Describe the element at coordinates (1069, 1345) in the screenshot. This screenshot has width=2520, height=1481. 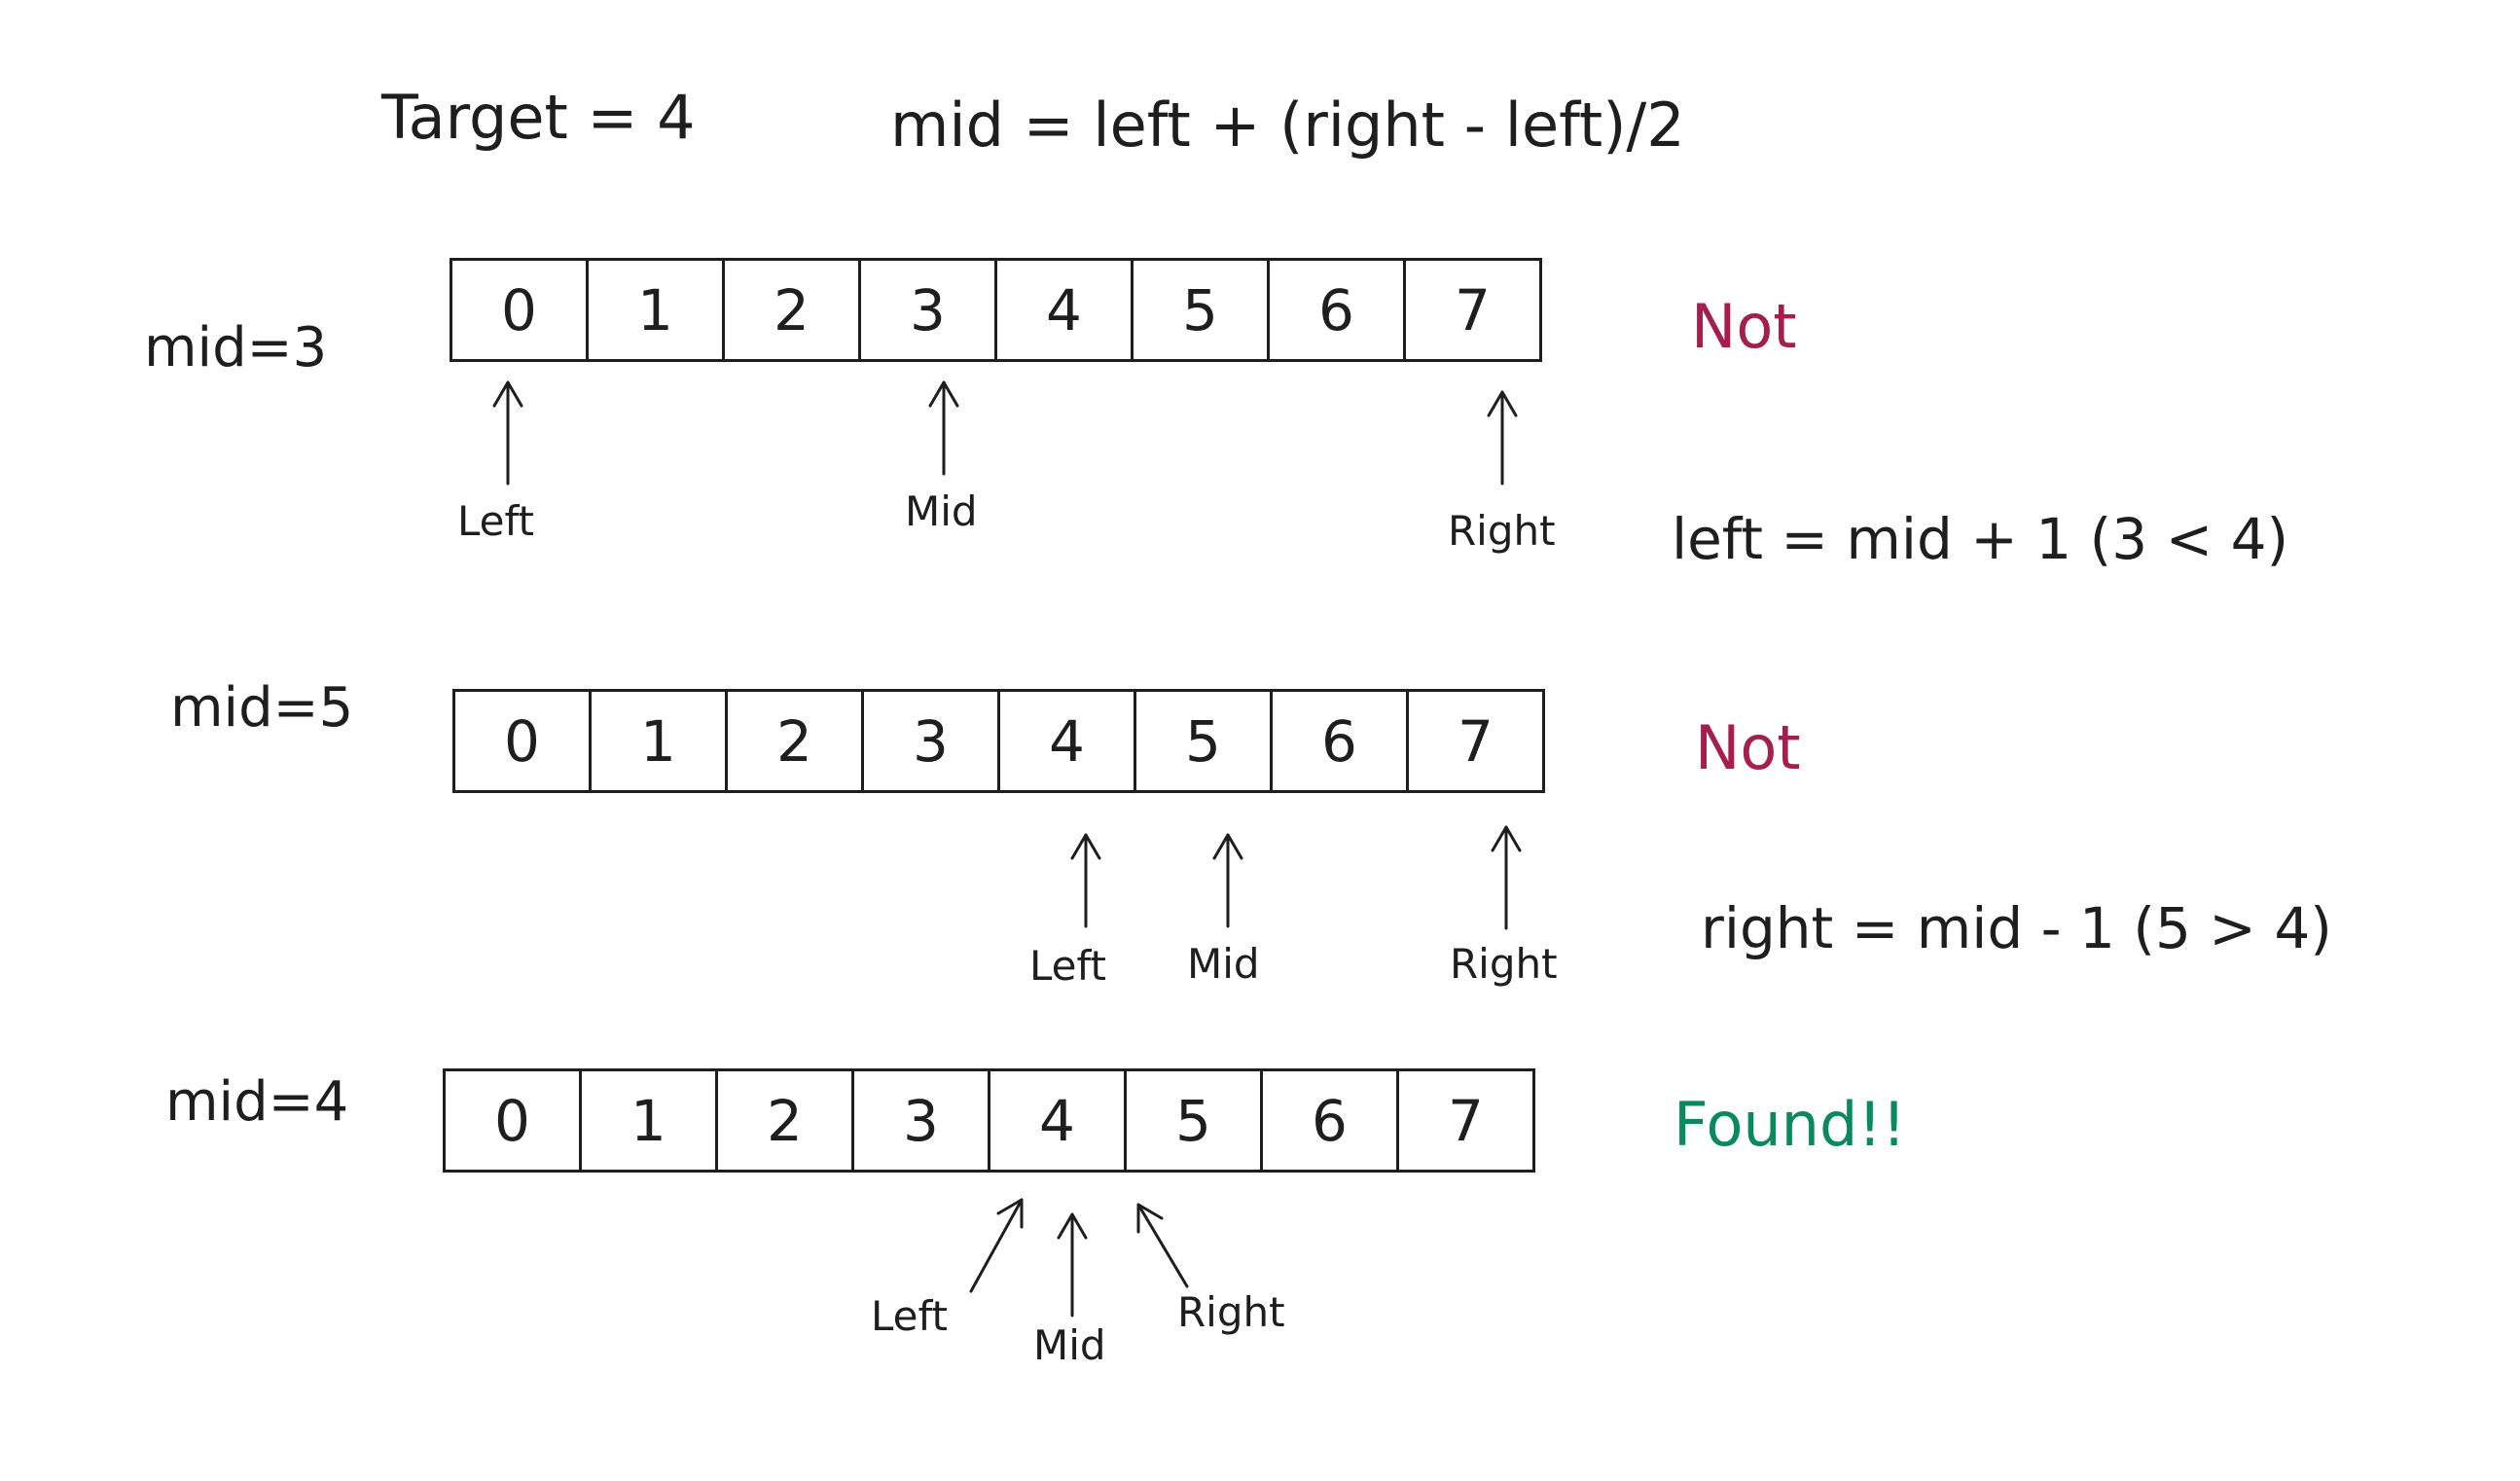
I see `step-3-mid-pointer-label: Mid` at that location.